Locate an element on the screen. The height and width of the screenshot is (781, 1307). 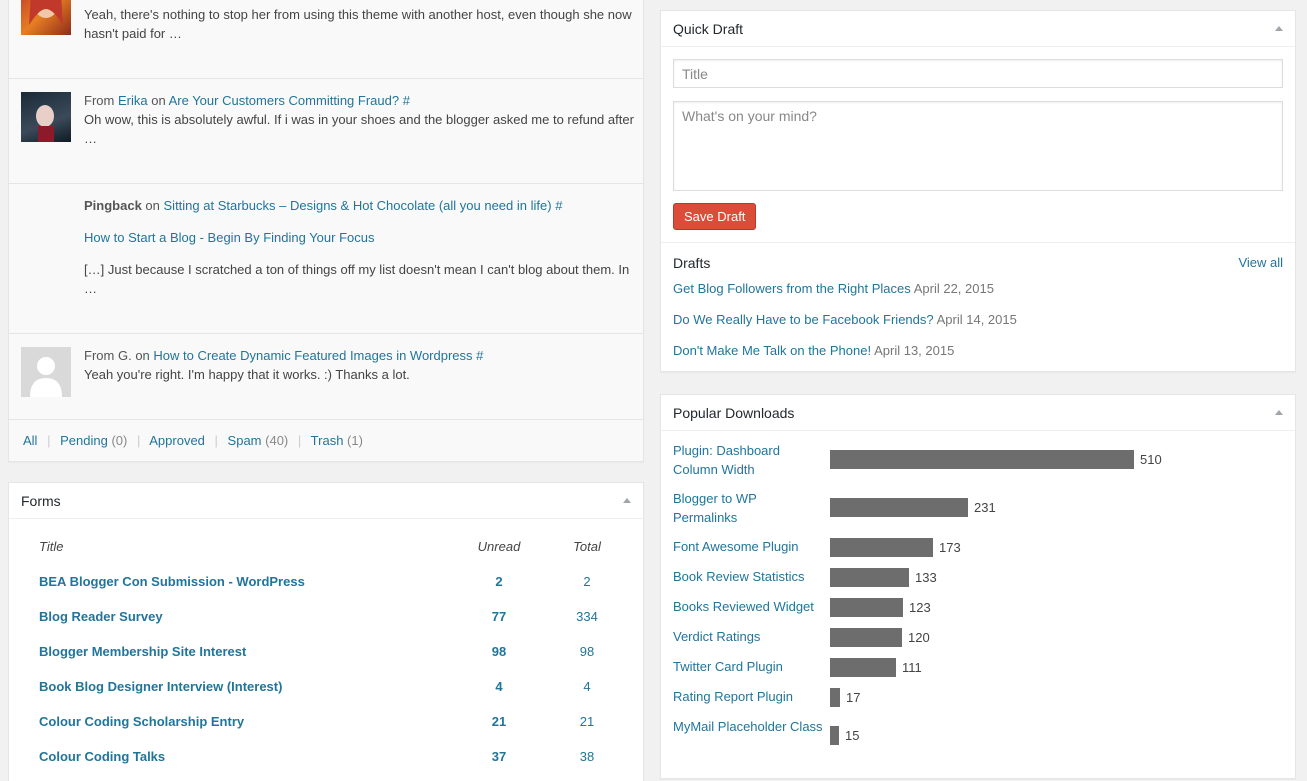
draft-content-textarea: What's on your mind? is located at coordinates (978, 146).